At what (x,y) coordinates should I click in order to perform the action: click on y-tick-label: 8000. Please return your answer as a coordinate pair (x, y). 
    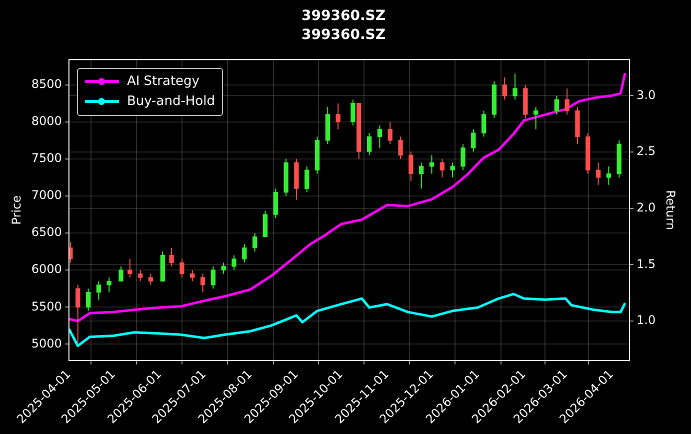
    Looking at the image, I should click on (46, 121).